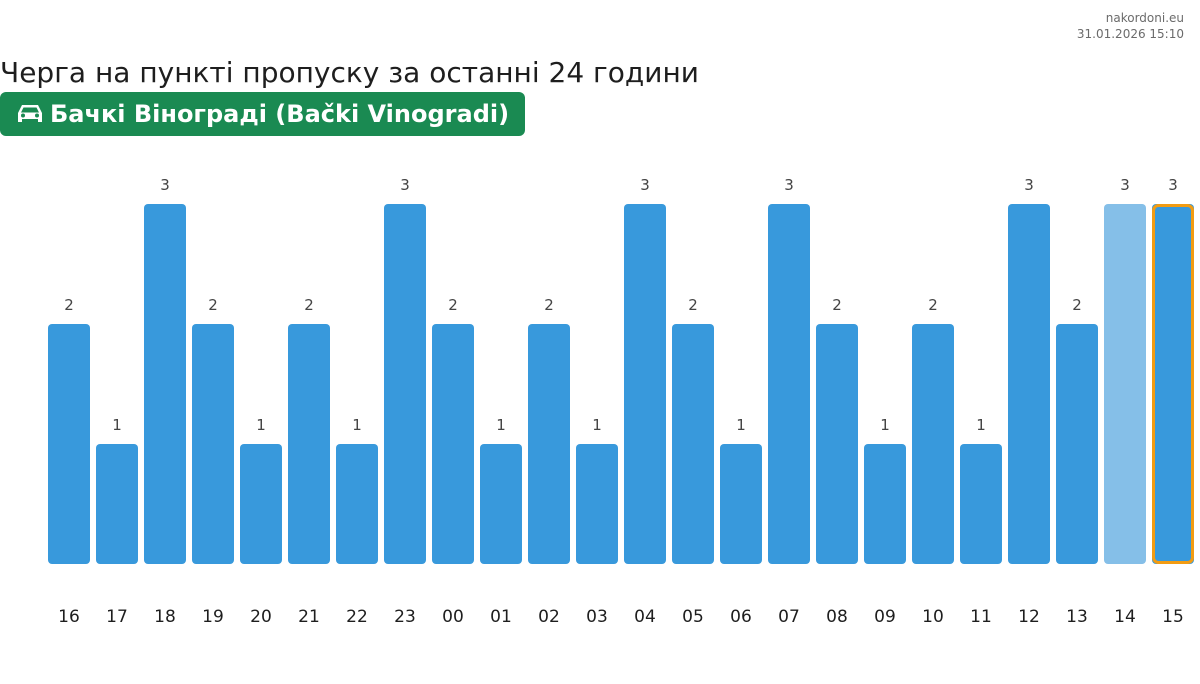 Image resolution: width=1200 pixels, height=684 pixels. I want to click on value-label-09: 1, so click(885, 425).